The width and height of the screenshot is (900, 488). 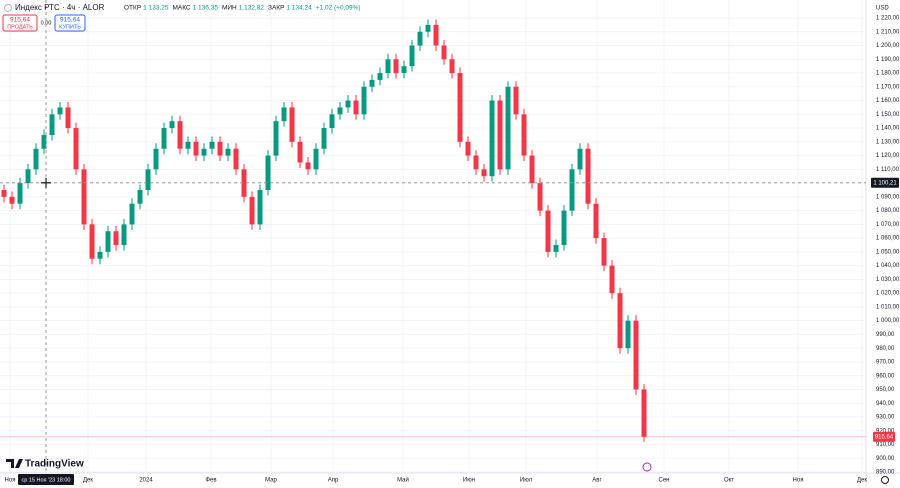 What do you see at coordinates (888, 225) in the screenshot?
I see `y-tick-label: 1 070,00` at bounding box center [888, 225].